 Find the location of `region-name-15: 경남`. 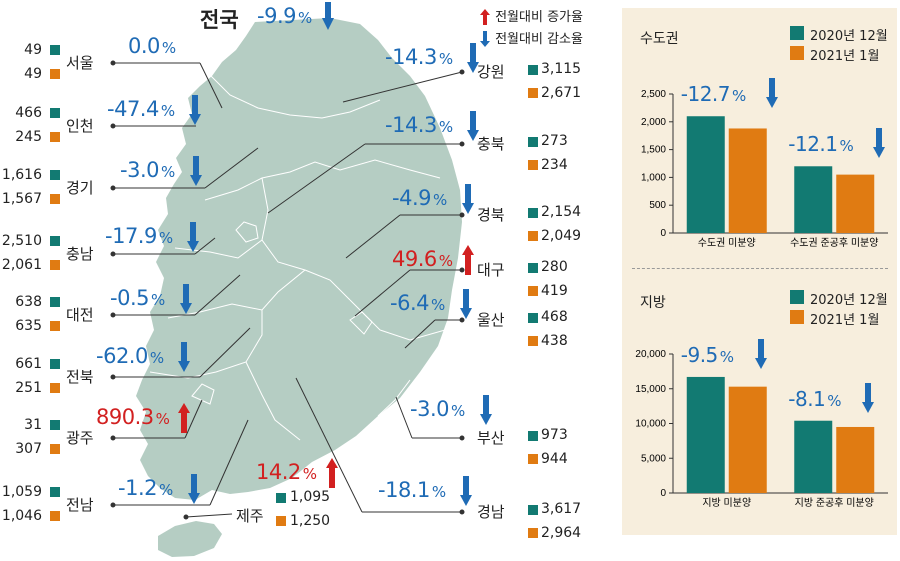

region-name-15: 경남 is located at coordinates (491, 512).